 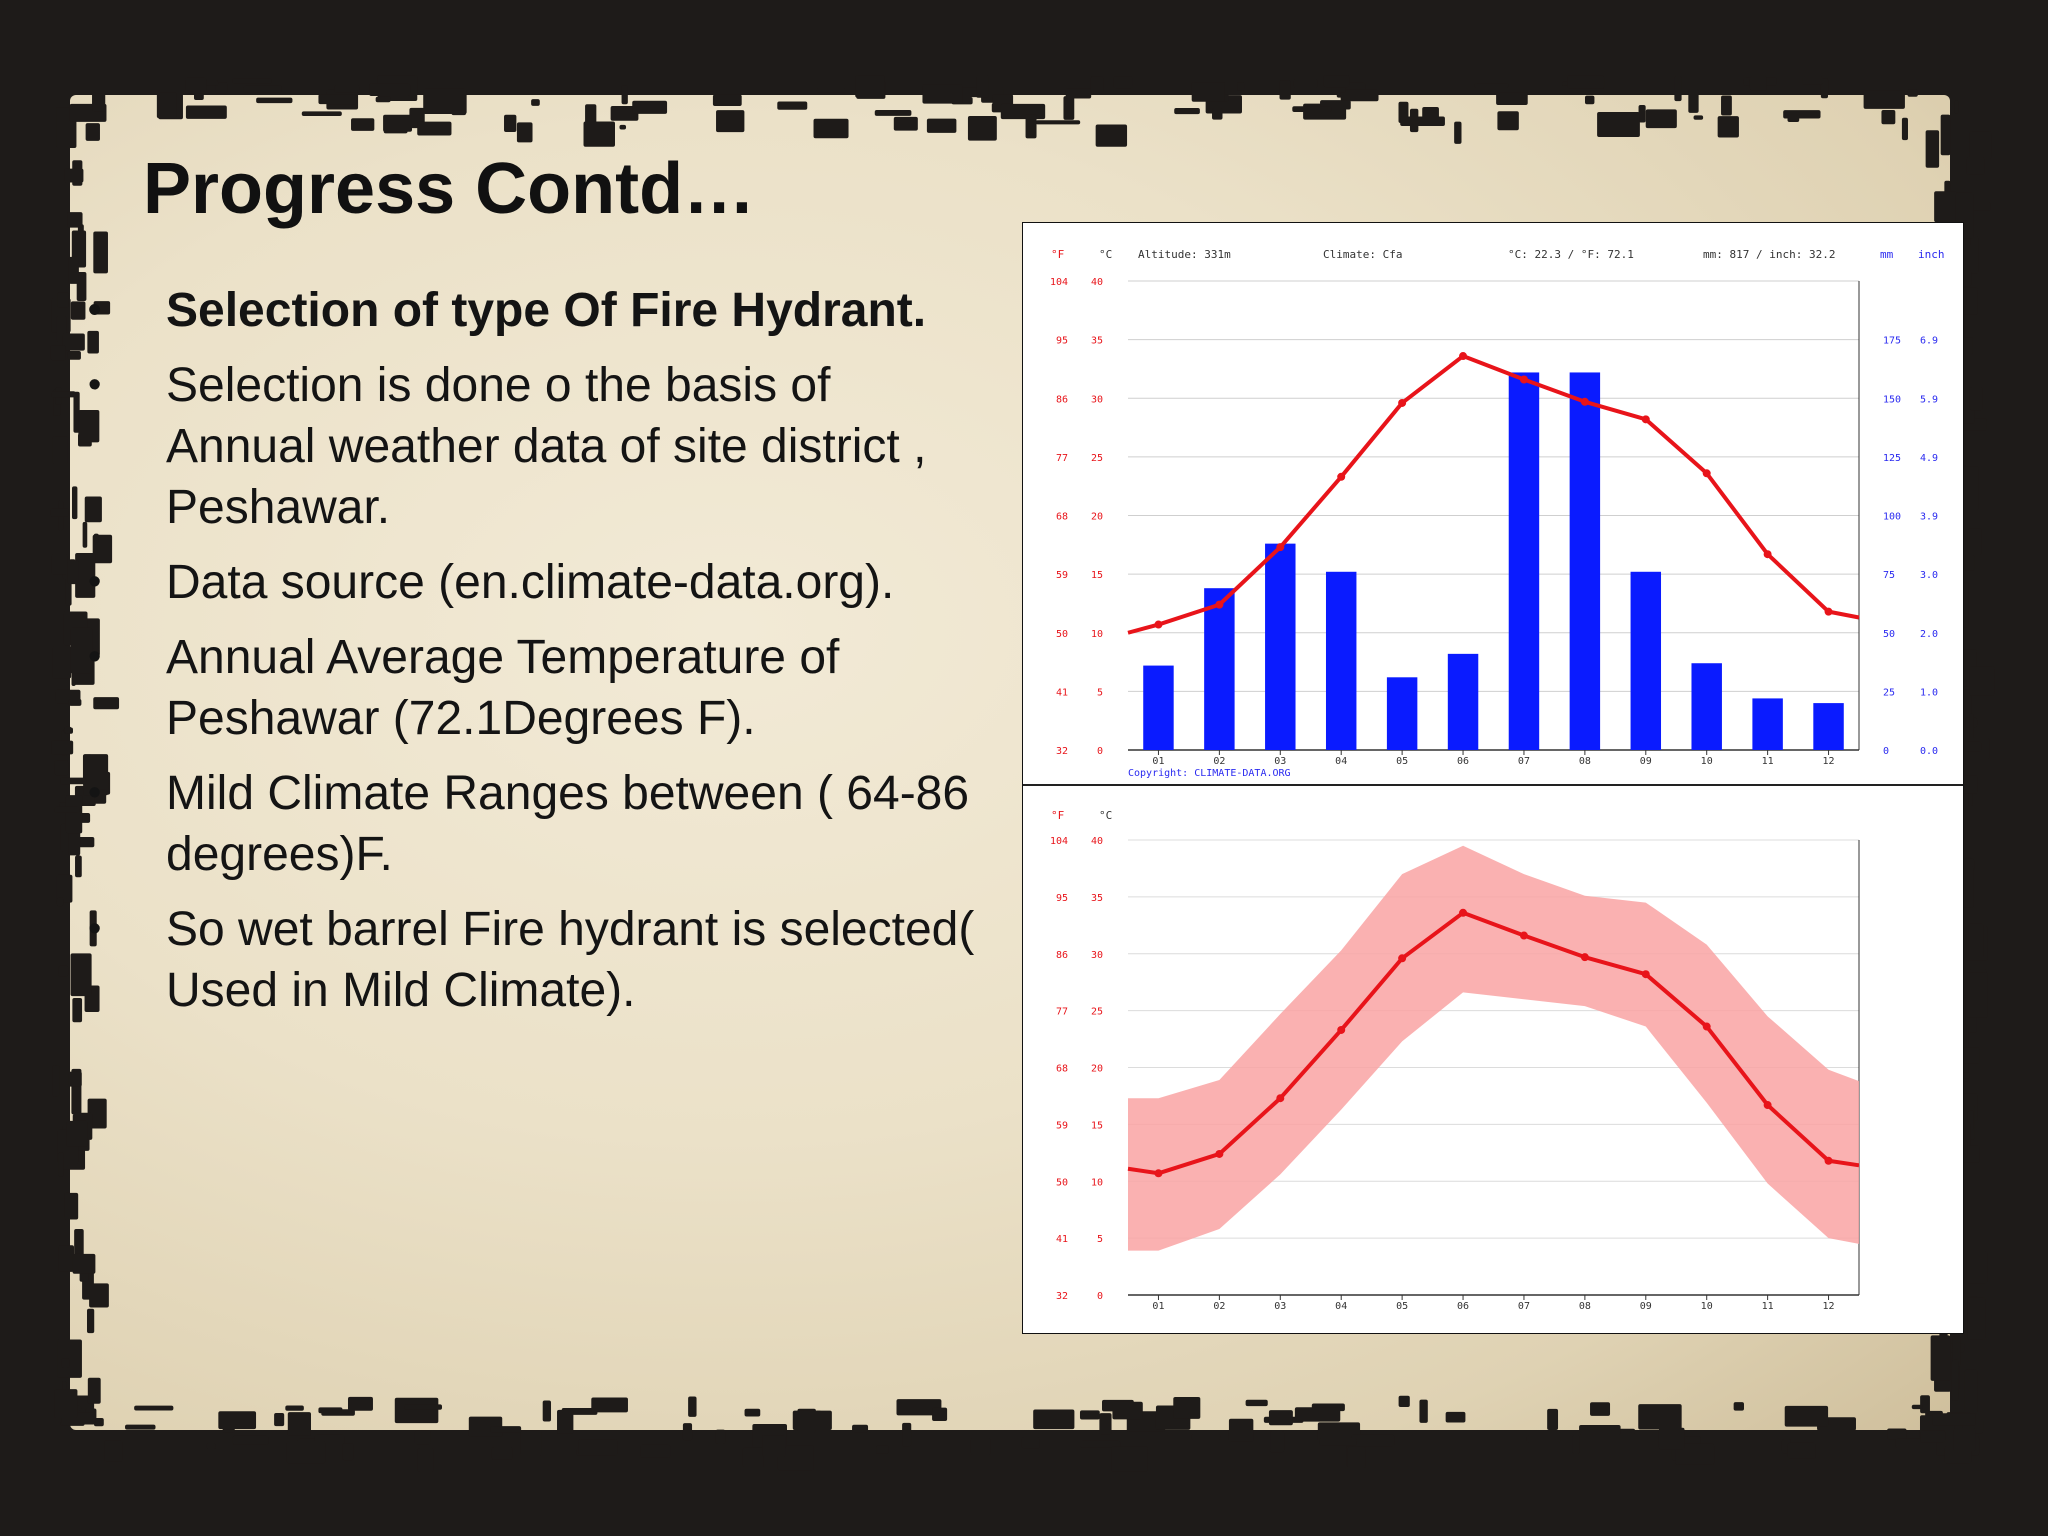 What do you see at coordinates (1062, 1296) in the screenshot?
I see `tick-label-f: 32` at bounding box center [1062, 1296].